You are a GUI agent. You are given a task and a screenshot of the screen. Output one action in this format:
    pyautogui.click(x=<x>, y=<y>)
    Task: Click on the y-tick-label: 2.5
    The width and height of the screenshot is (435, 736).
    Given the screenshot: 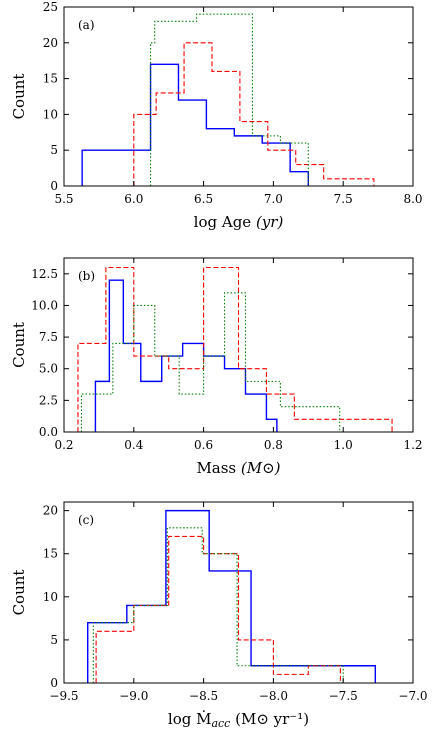 What is the action you would take?
    pyautogui.click(x=48, y=400)
    